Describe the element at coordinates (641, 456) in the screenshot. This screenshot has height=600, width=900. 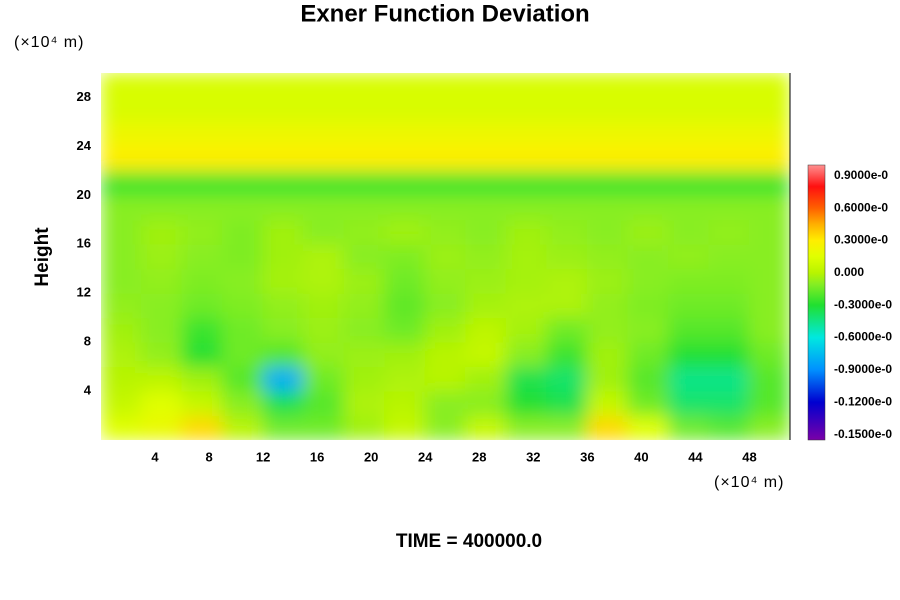
I see `x-tick-label: 40` at that location.